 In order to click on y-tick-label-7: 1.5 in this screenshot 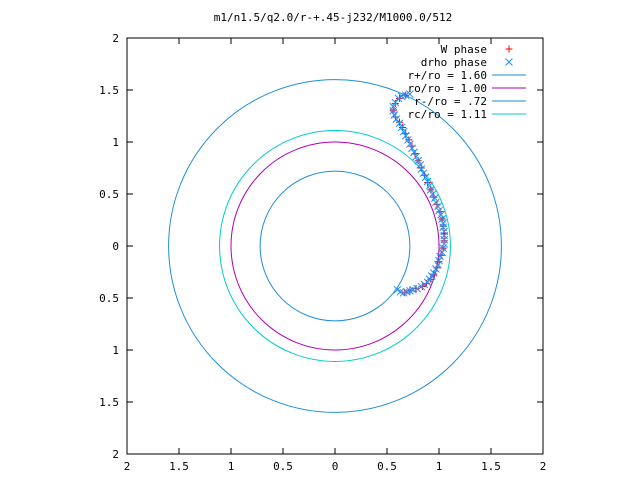, I will do `click(109, 402)`.